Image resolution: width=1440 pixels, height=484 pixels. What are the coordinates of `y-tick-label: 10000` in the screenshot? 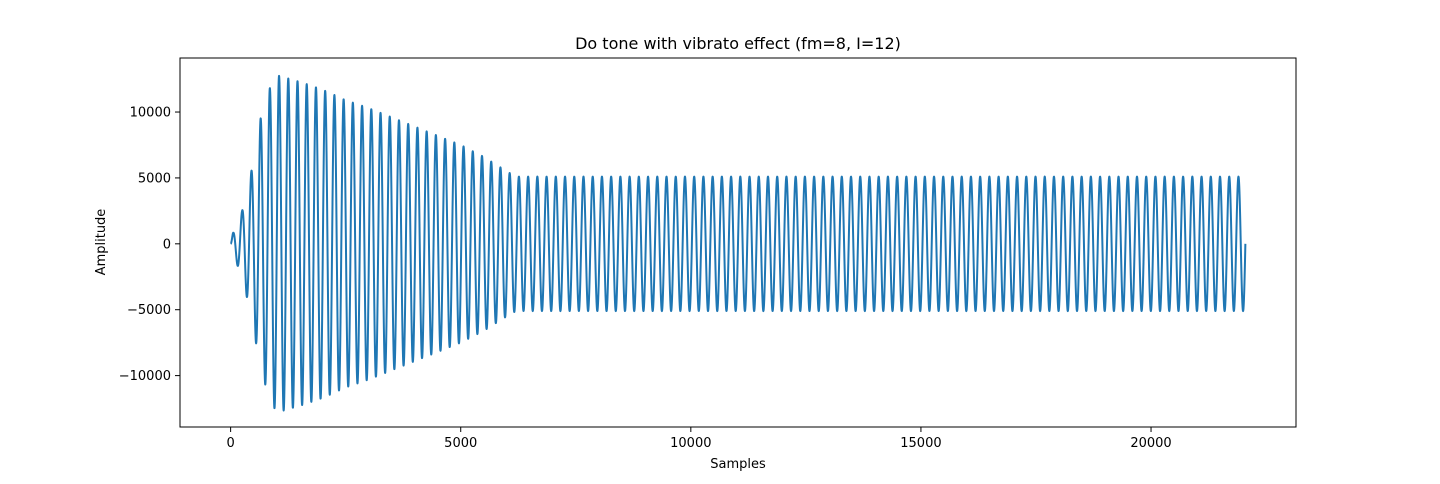 It's located at (150, 113).